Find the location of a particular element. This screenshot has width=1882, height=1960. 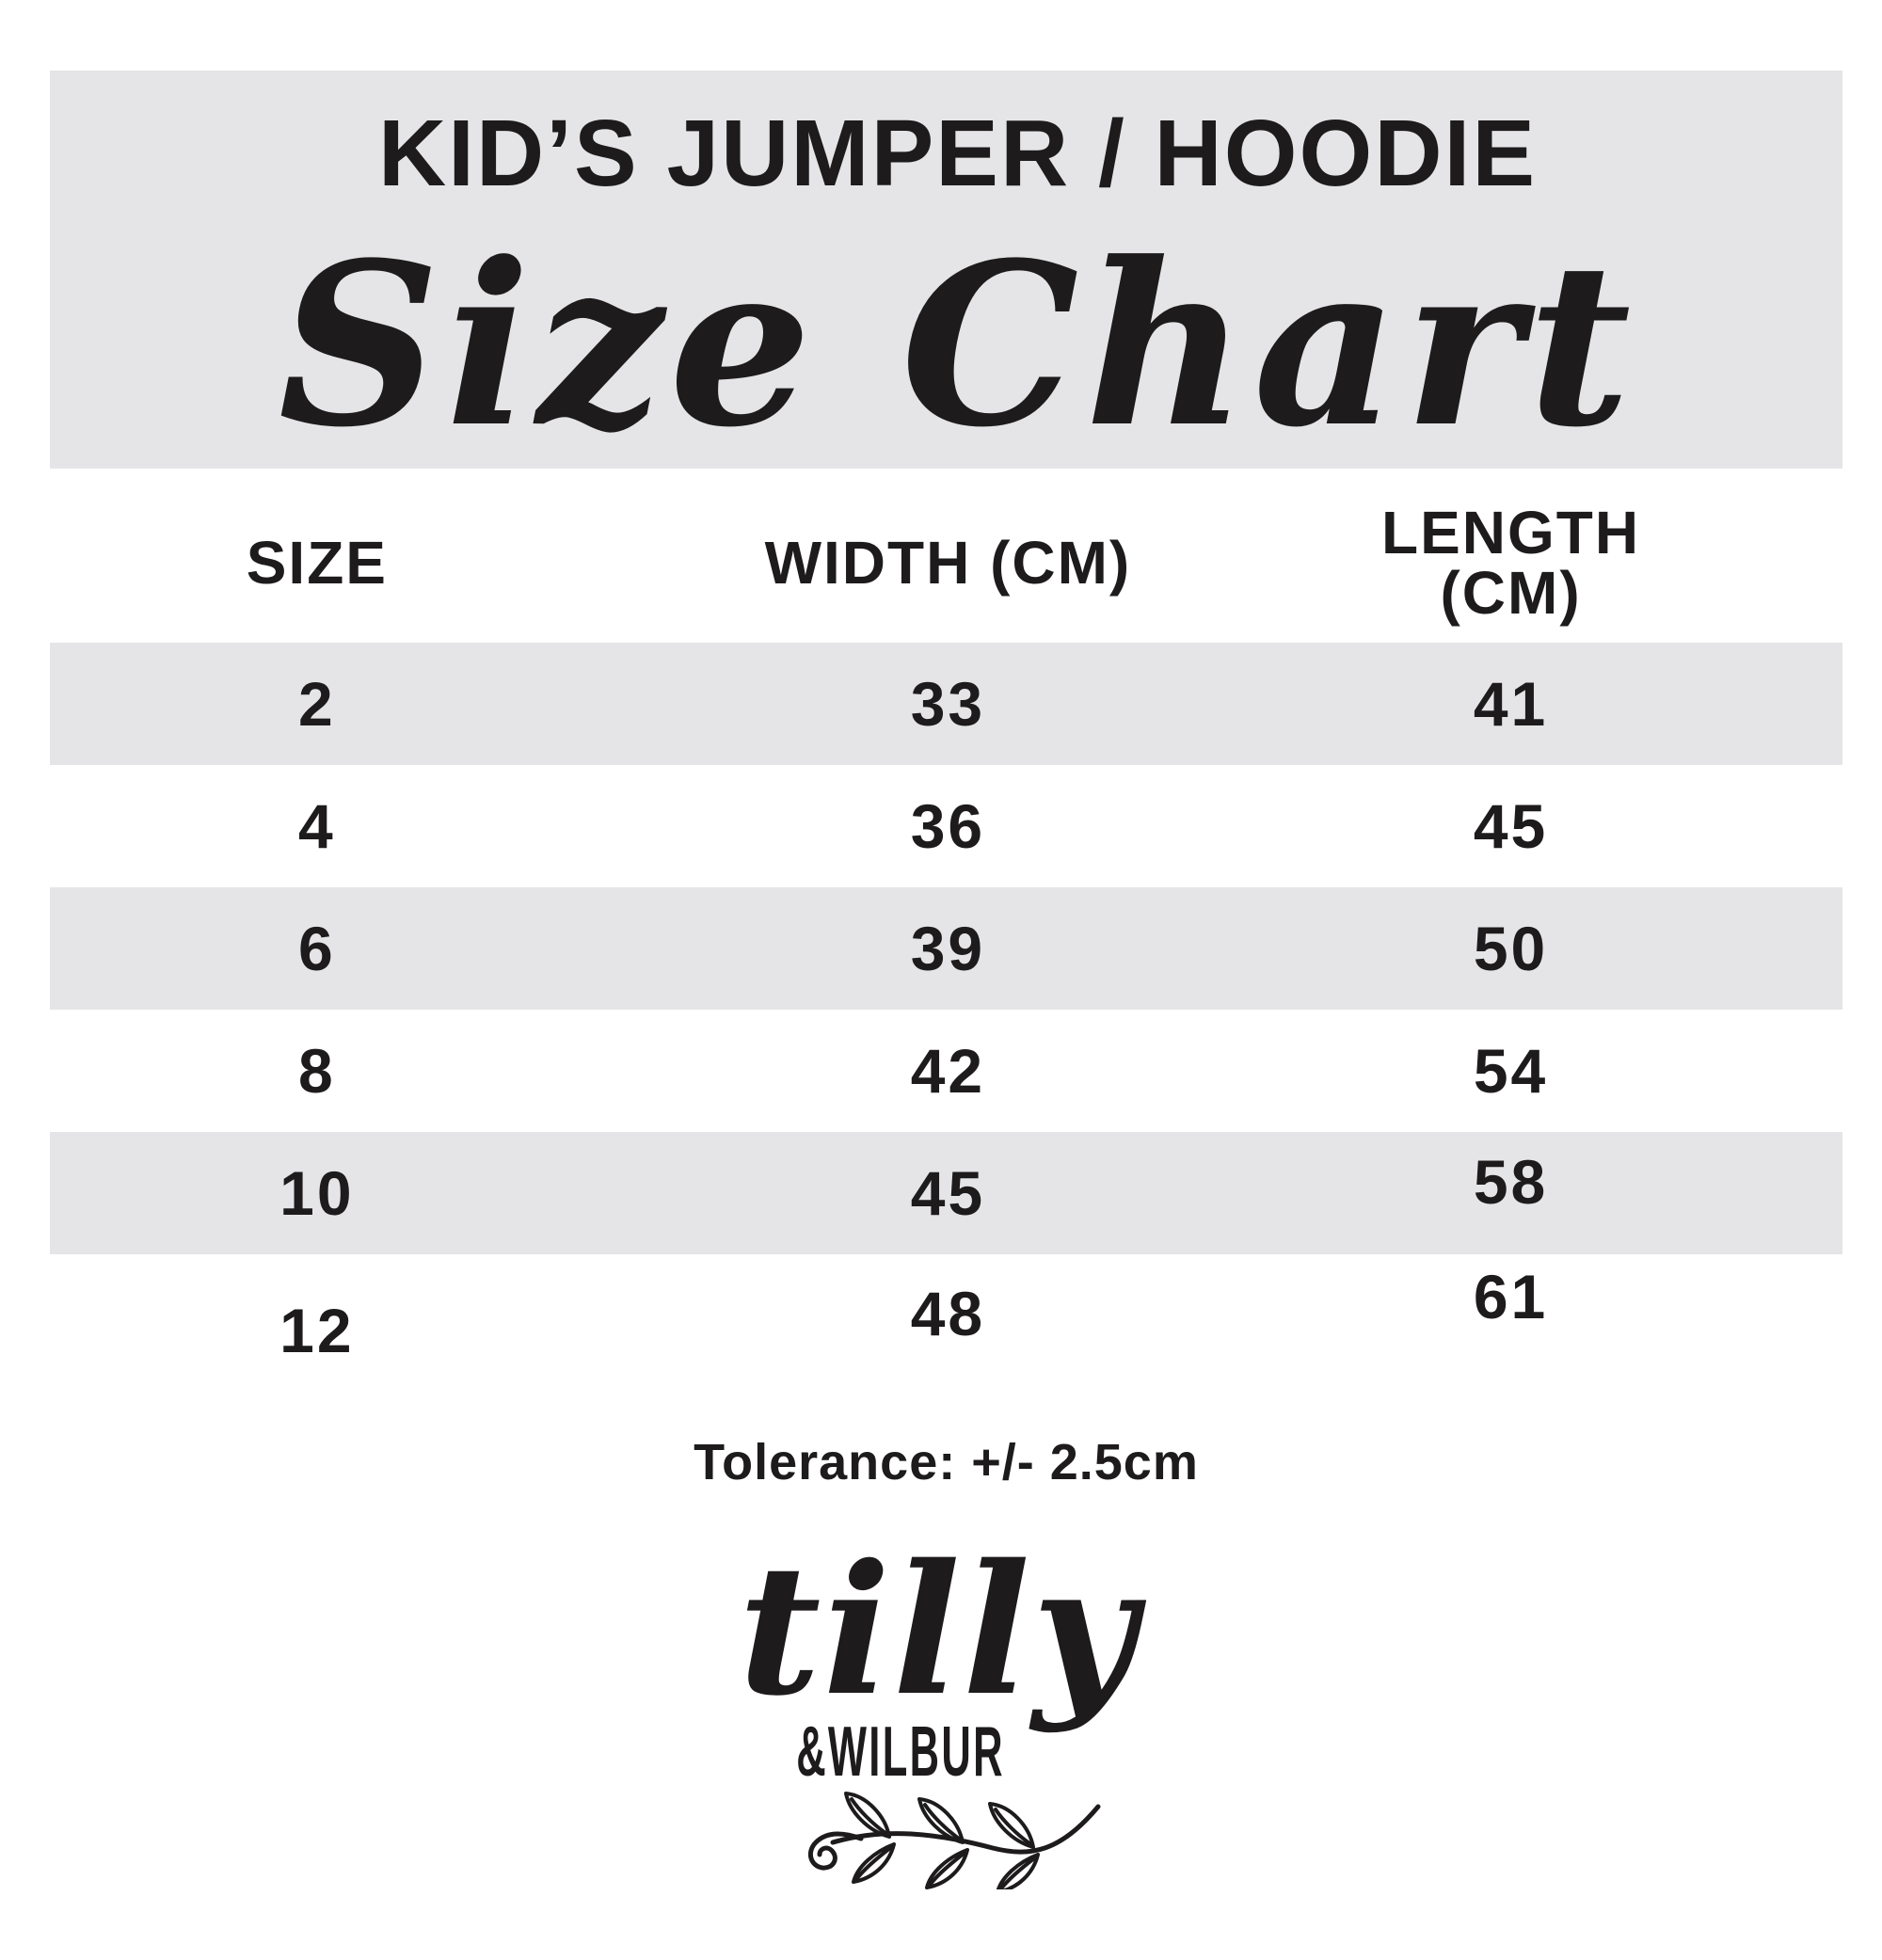

size-value: 2 is located at coordinates (316, 704).